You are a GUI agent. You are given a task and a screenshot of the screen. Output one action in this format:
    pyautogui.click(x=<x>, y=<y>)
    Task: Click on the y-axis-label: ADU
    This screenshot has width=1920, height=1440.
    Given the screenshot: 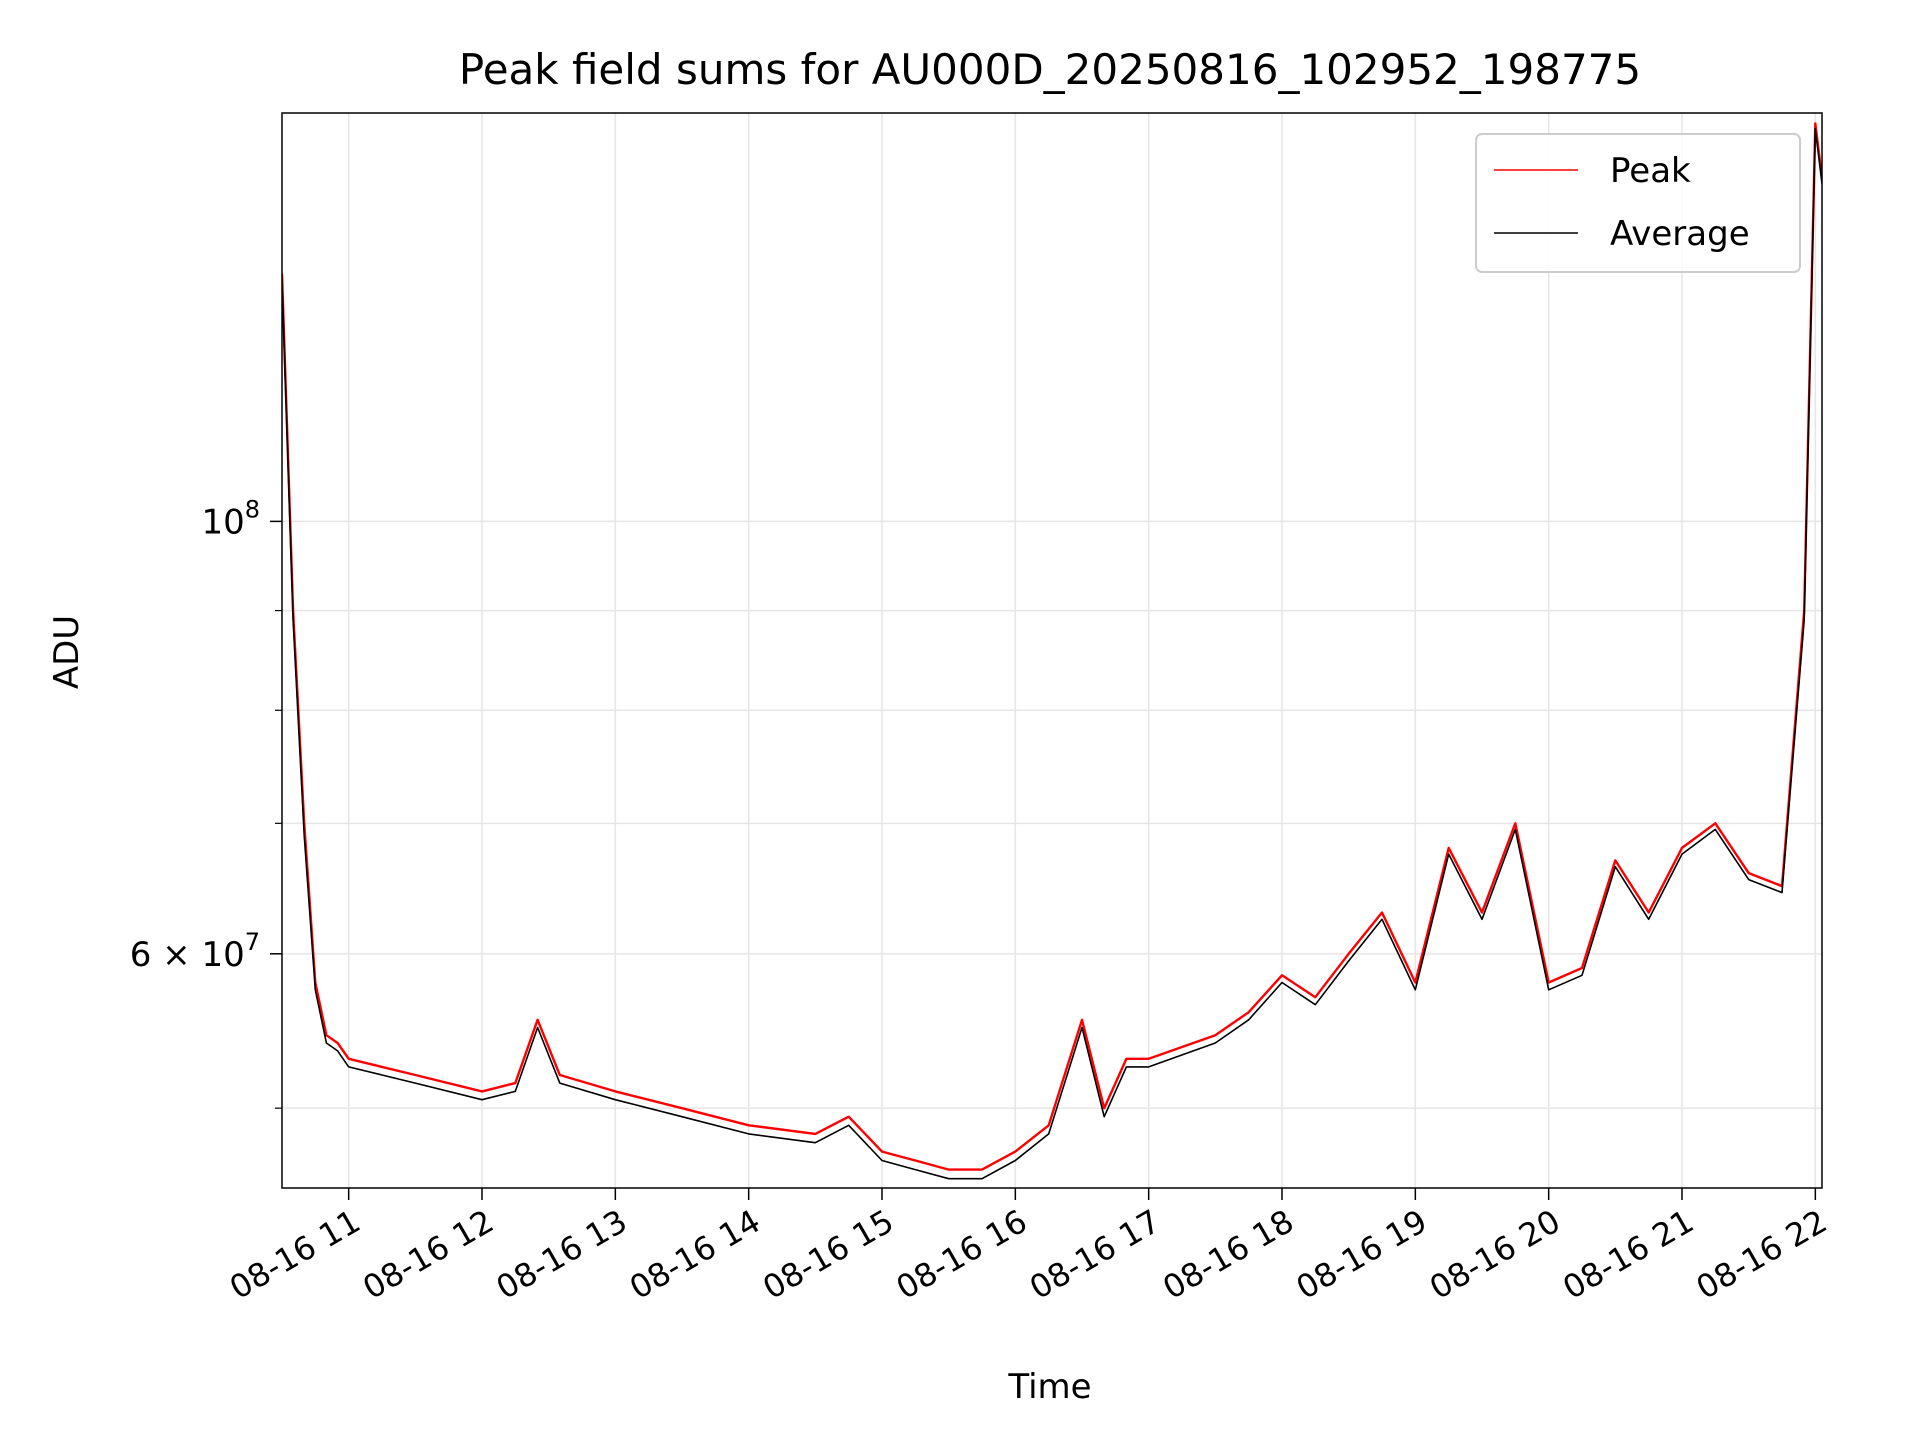 What is the action you would take?
    pyautogui.click(x=67, y=652)
    